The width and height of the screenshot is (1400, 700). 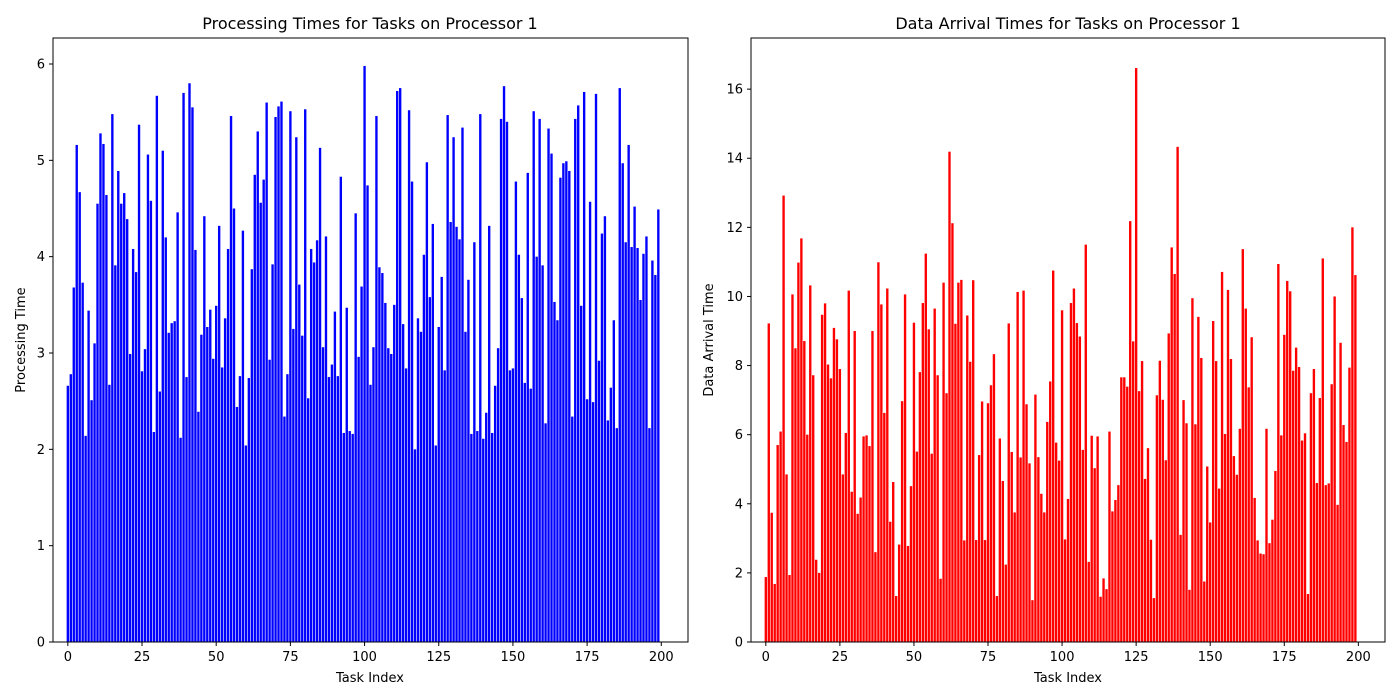 I want to click on y-axis-label: Data Arrival Time, so click(x=709, y=339).